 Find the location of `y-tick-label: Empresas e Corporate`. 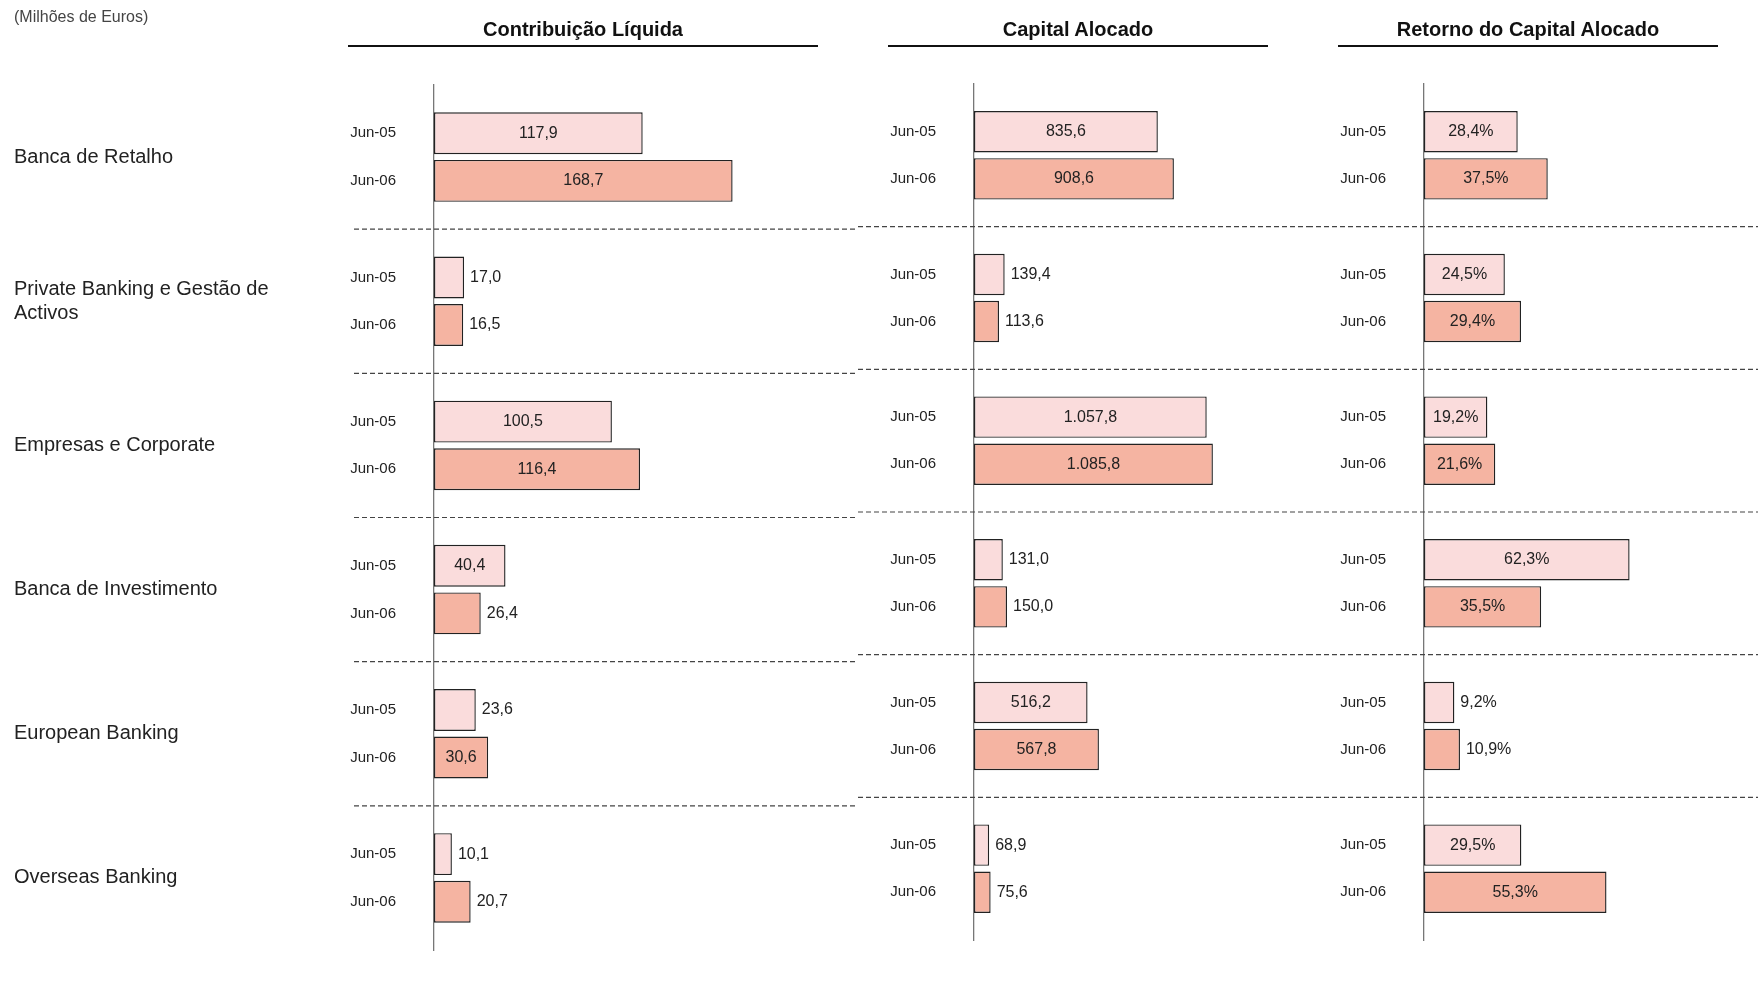

y-tick-label: Empresas e Corporate is located at coordinates (115, 443).